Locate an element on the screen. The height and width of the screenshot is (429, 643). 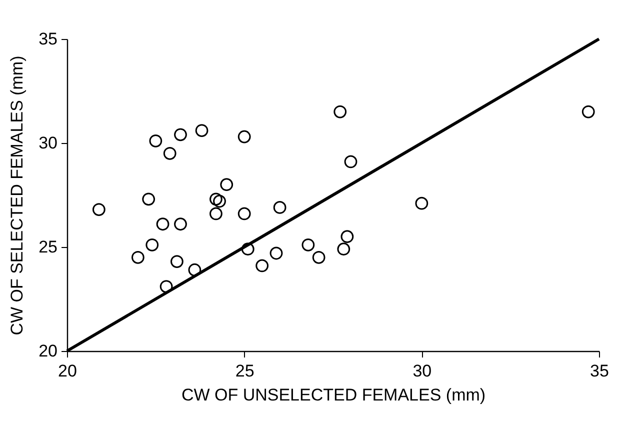
y-tick-label: 25 is located at coordinates (48, 247).